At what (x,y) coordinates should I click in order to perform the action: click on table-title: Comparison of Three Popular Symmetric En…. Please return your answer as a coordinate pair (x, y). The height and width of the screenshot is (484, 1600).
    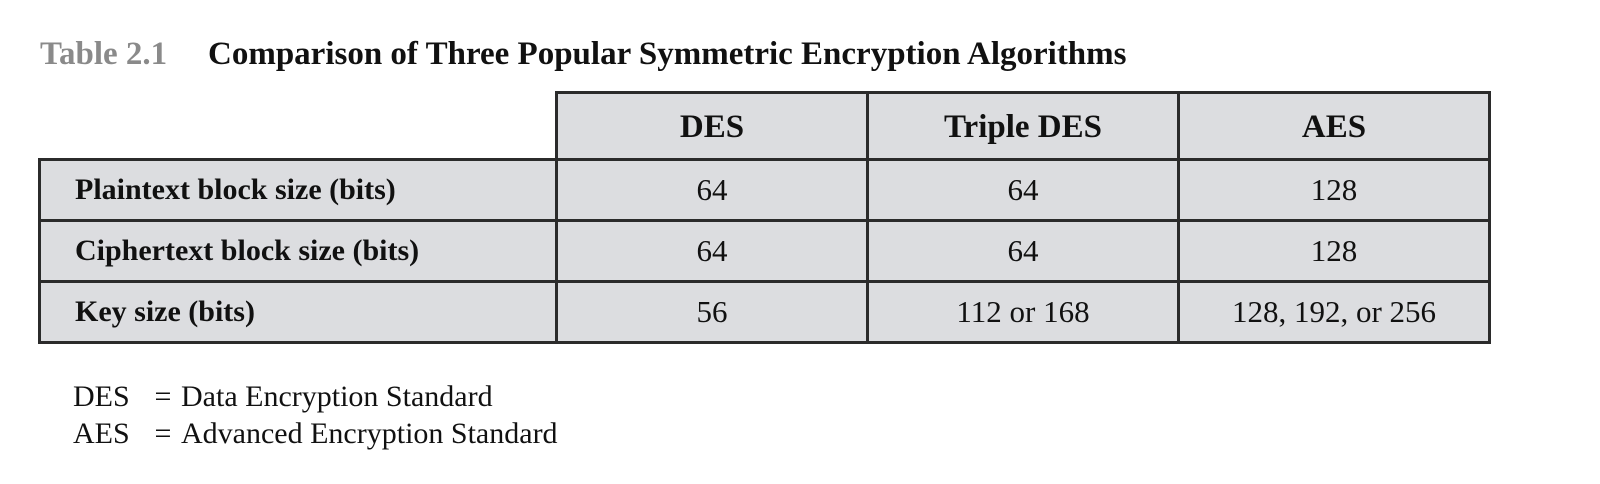
    Looking at the image, I should click on (667, 54).